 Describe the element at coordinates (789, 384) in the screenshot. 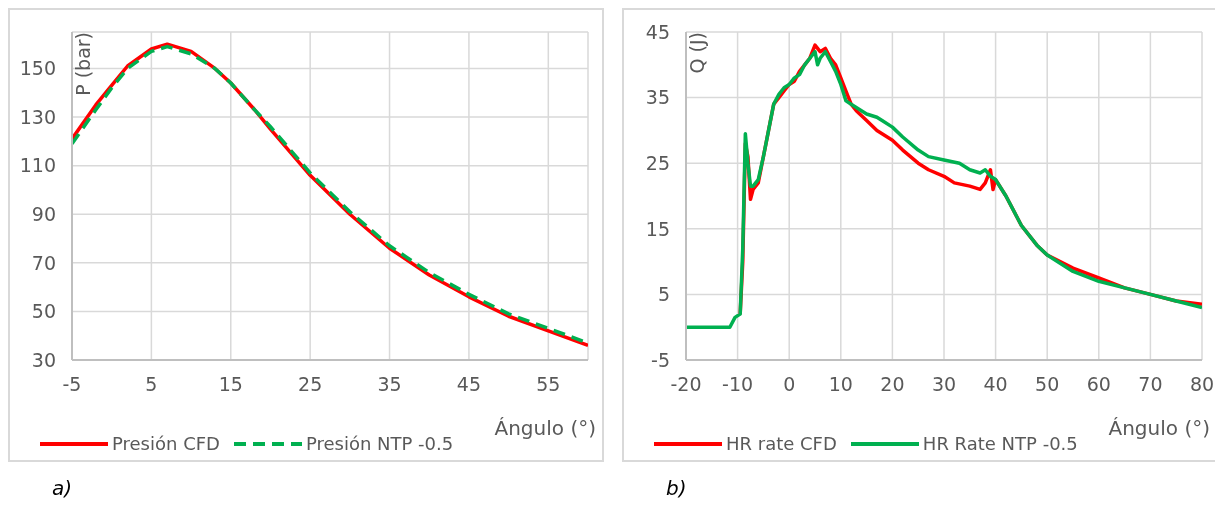

I see `x-tick-label: 0` at that location.